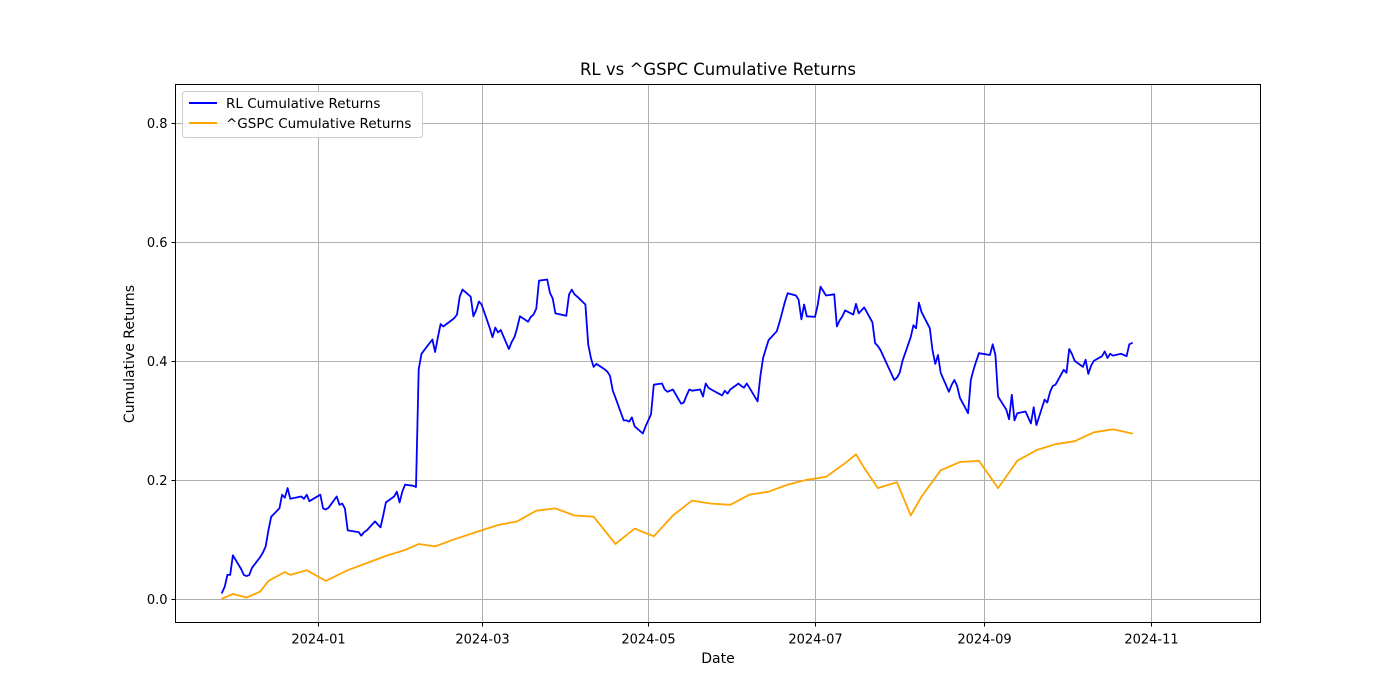 The image size is (1400, 700). Describe the element at coordinates (157, 124) in the screenshot. I see `y-tick-label: 0.8` at that location.